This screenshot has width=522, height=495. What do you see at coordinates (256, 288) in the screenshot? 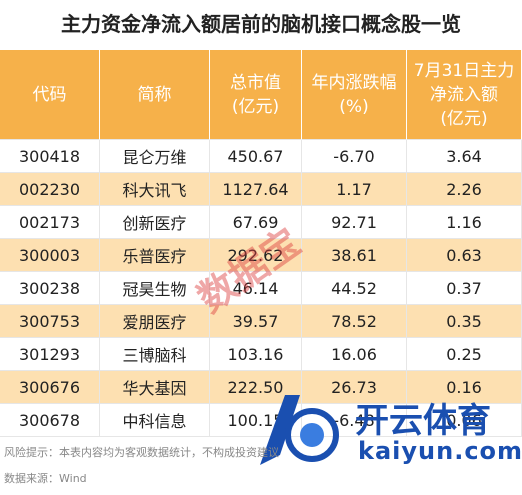
I see `table-cell: 46.14` at bounding box center [256, 288].